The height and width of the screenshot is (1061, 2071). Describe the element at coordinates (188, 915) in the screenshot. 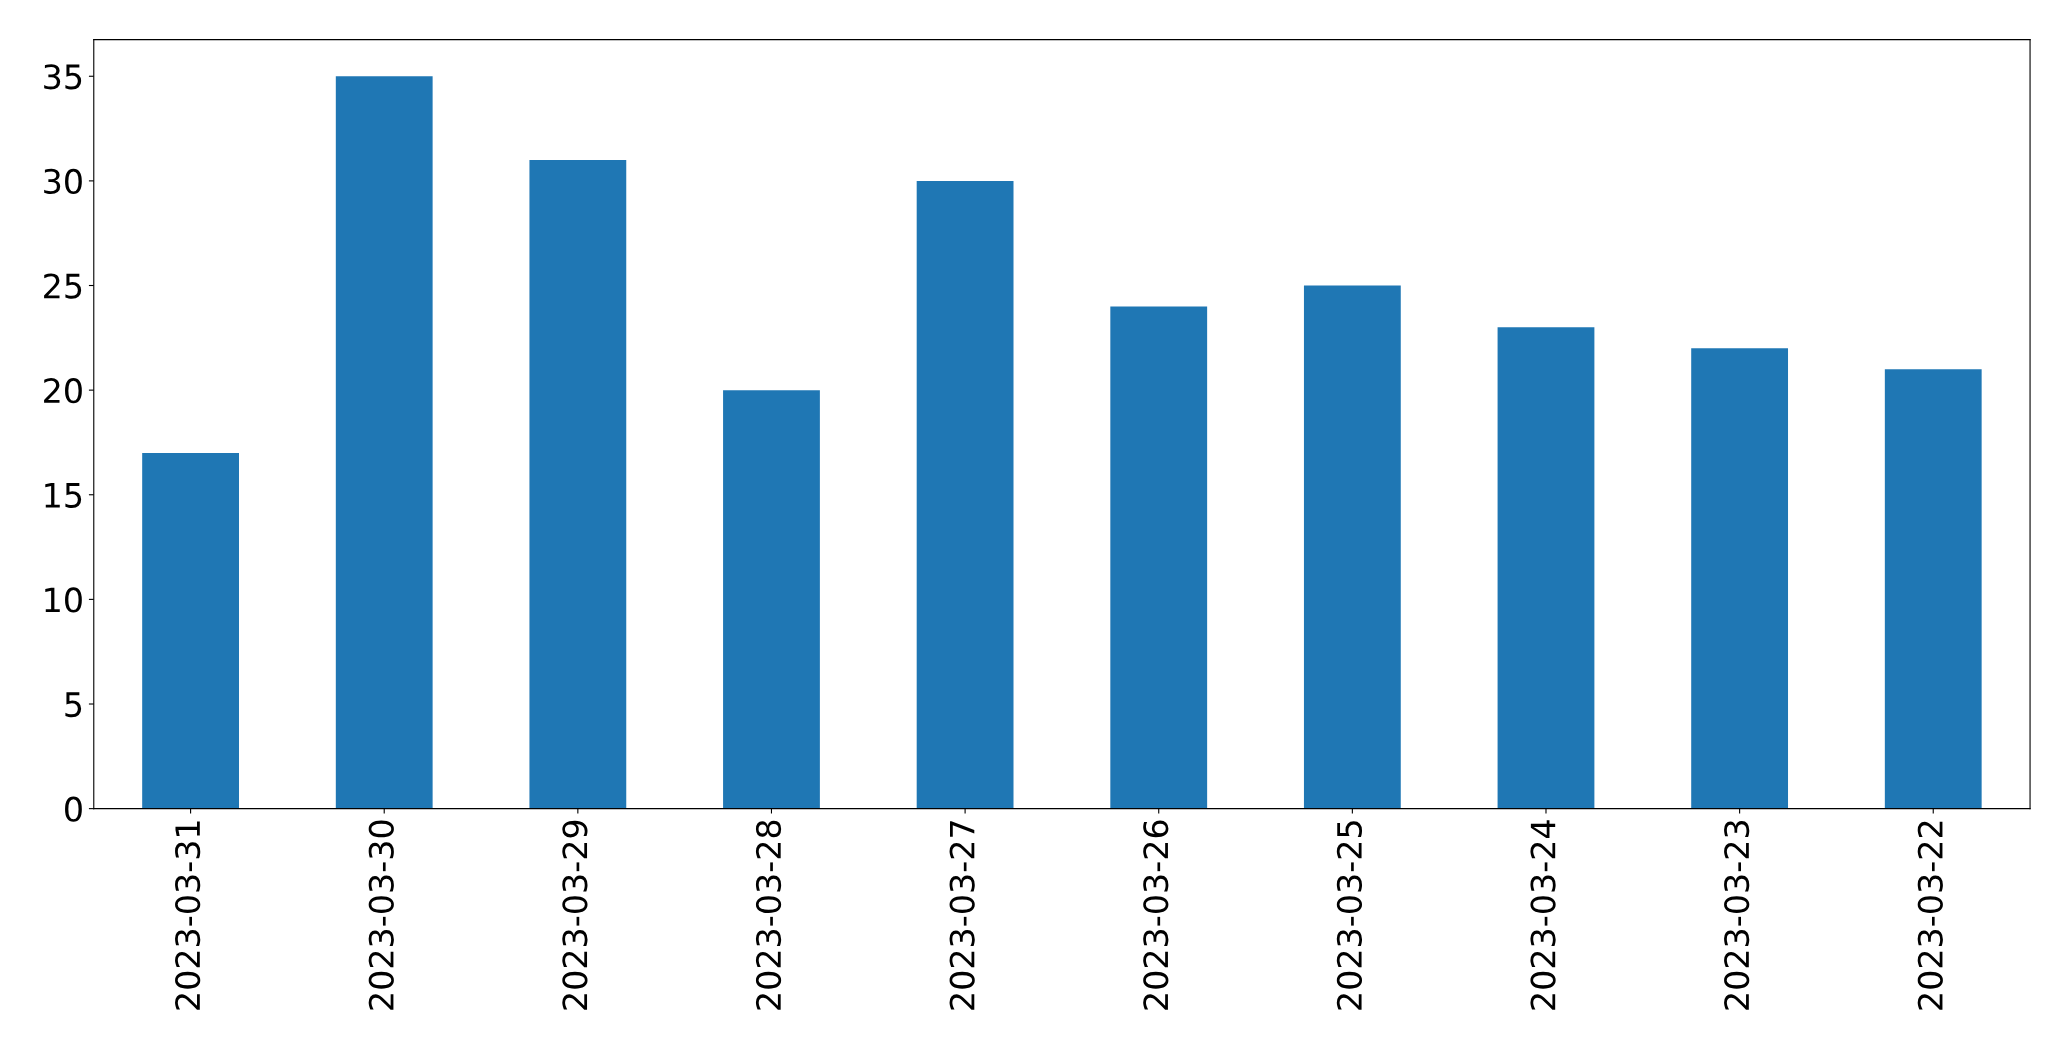

I see `x-tick-label: 2023-03-31` at that location.